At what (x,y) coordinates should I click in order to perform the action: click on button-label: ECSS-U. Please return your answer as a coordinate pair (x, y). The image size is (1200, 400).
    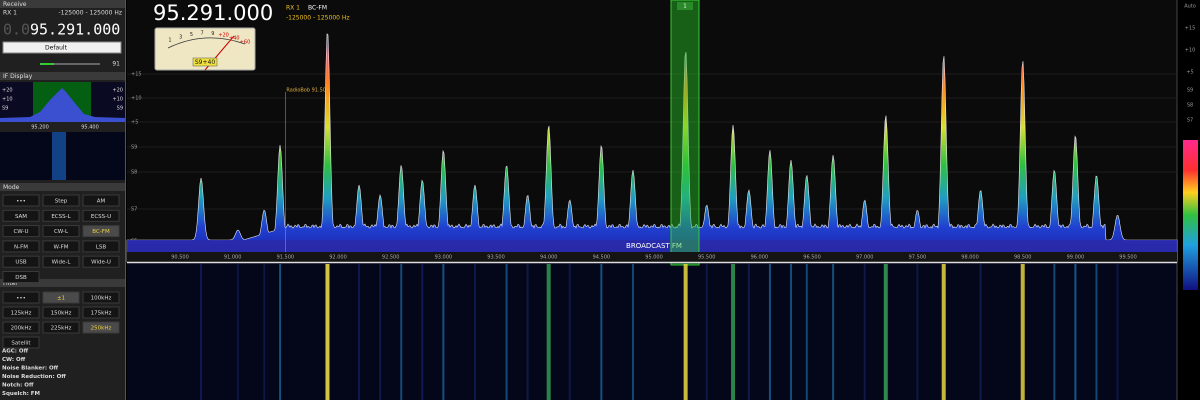
    Looking at the image, I should click on (101, 217).